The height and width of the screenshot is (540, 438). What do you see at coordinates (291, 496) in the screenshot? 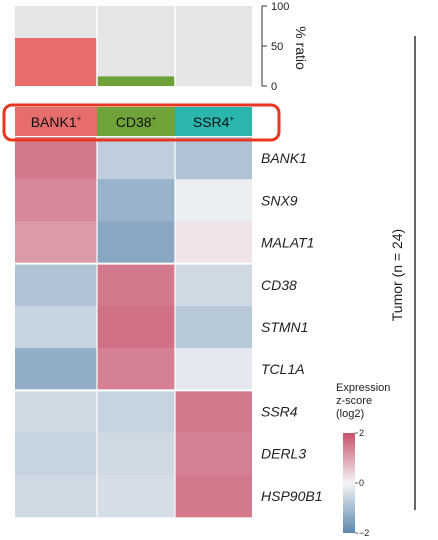
I see `gene-label: HSP90B1` at bounding box center [291, 496].